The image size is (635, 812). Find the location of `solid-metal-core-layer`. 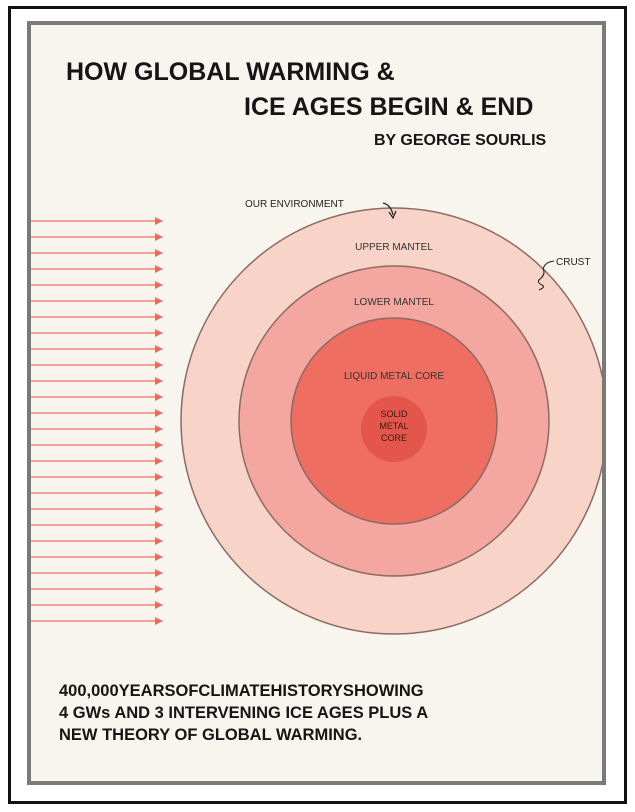

solid-metal-core-layer is located at coordinates (394, 429).